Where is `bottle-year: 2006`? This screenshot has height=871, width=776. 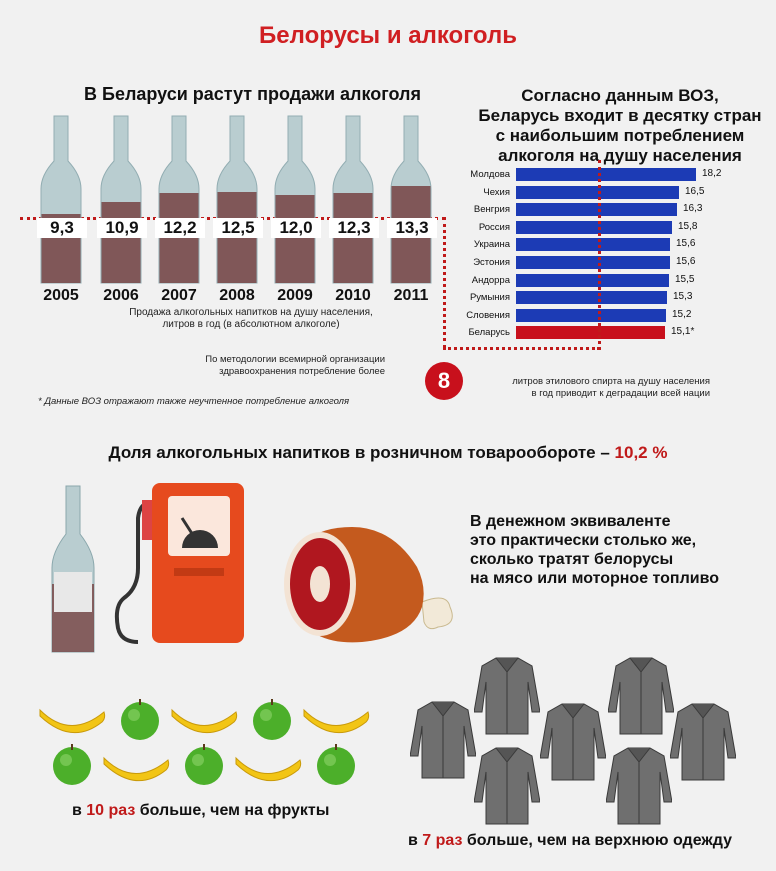 bottle-year: 2006 is located at coordinates (121, 295).